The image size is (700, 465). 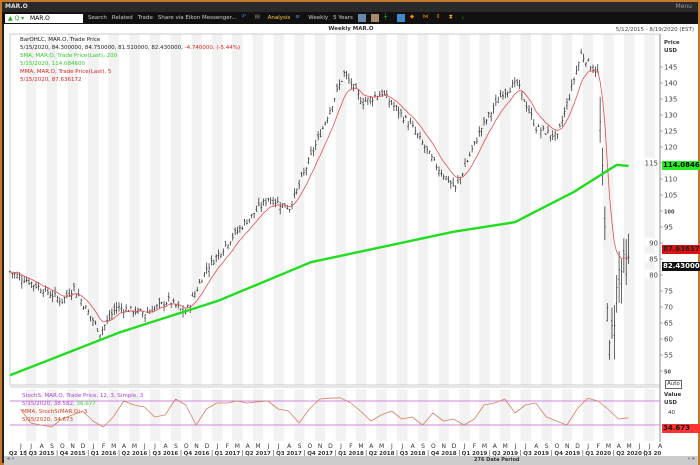 What do you see at coordinates (668, 324) in the screenshot?
I see `price-tick-label: 65` at bounding box center [668, 324].